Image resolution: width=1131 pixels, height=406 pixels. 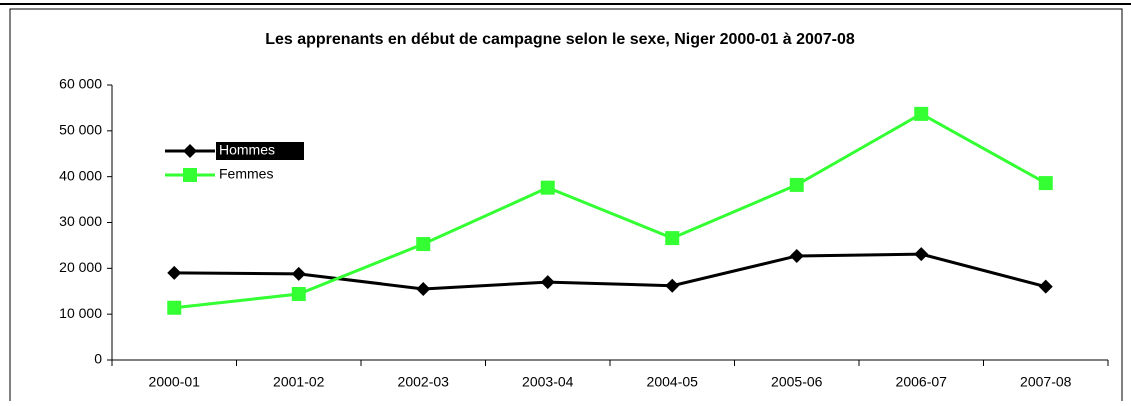 What do you see at coordinates (299, 382) in the screenshot?
I see `x-tick-label: 2001-02` at bounding box center [299, 382].